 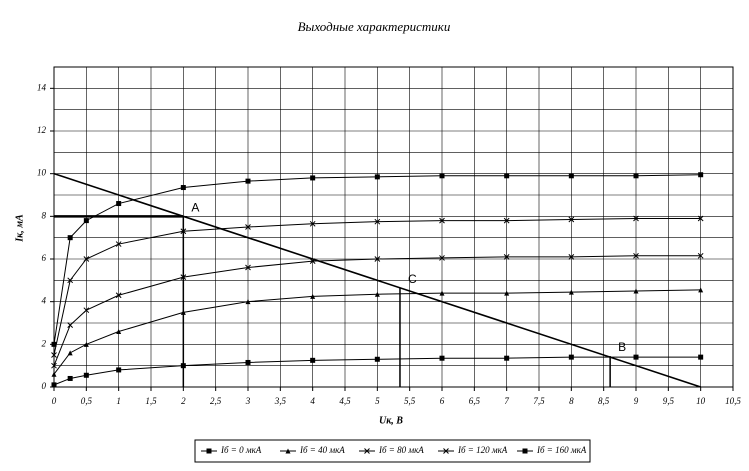 What do you see at coordinates (280, 401) in the screenshot?
I see `x-tick-label: 3,5` at bounding box center [280, 401].